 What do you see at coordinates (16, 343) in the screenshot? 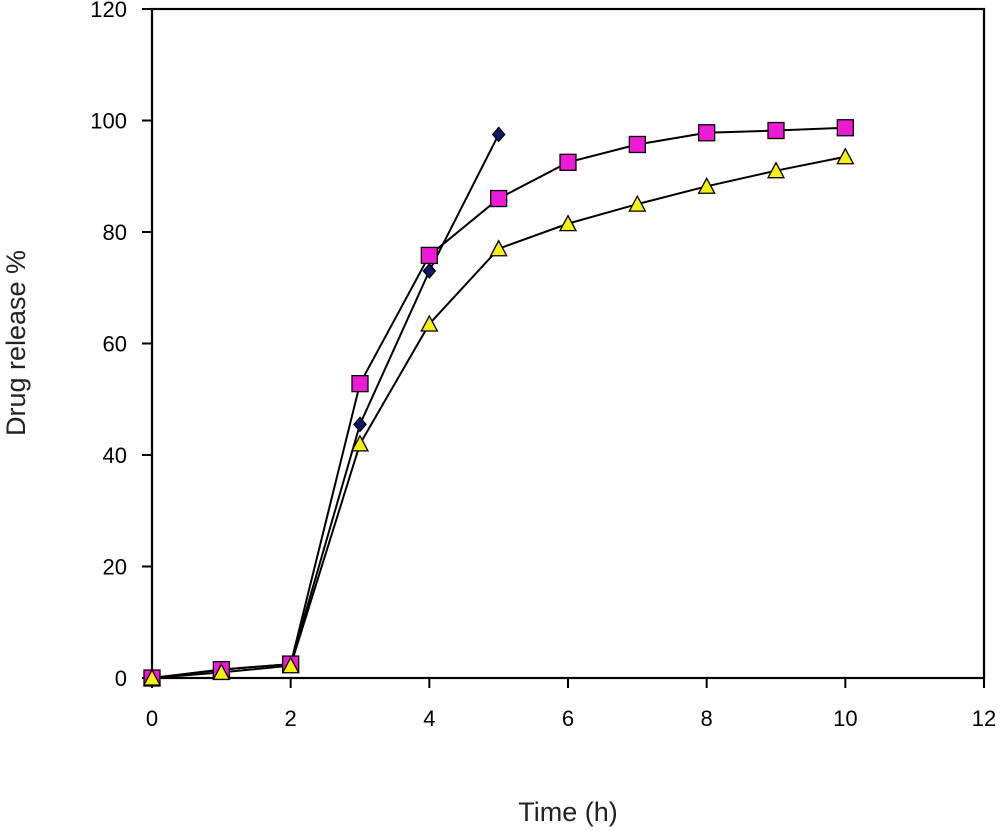
I see `y-axis-title: Drug release %` at bounding box center [16, 343].